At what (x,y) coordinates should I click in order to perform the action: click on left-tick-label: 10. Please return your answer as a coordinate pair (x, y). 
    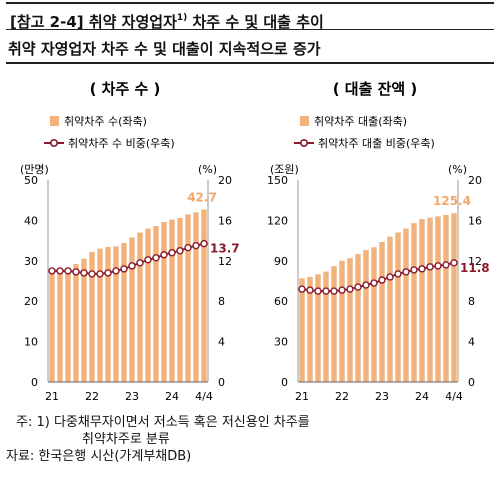
    Looking at the image, I should click on (31, 342).